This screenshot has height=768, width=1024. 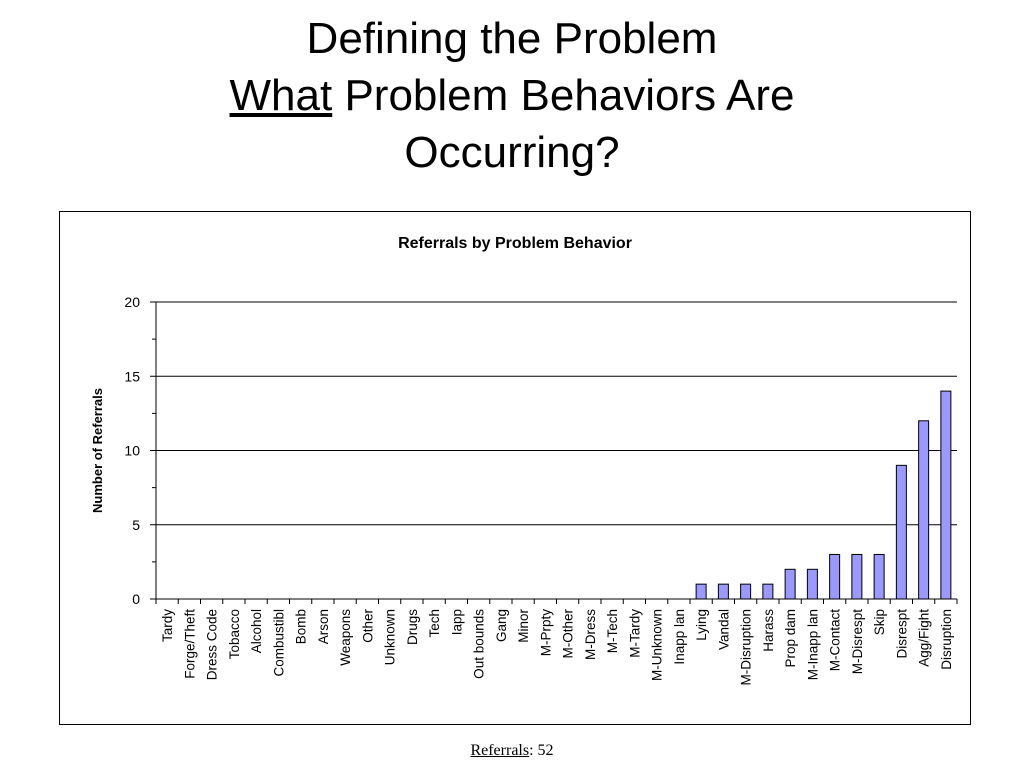 I want to click on x-tick-label: Agg/Fight, so click(x=924, y=638).